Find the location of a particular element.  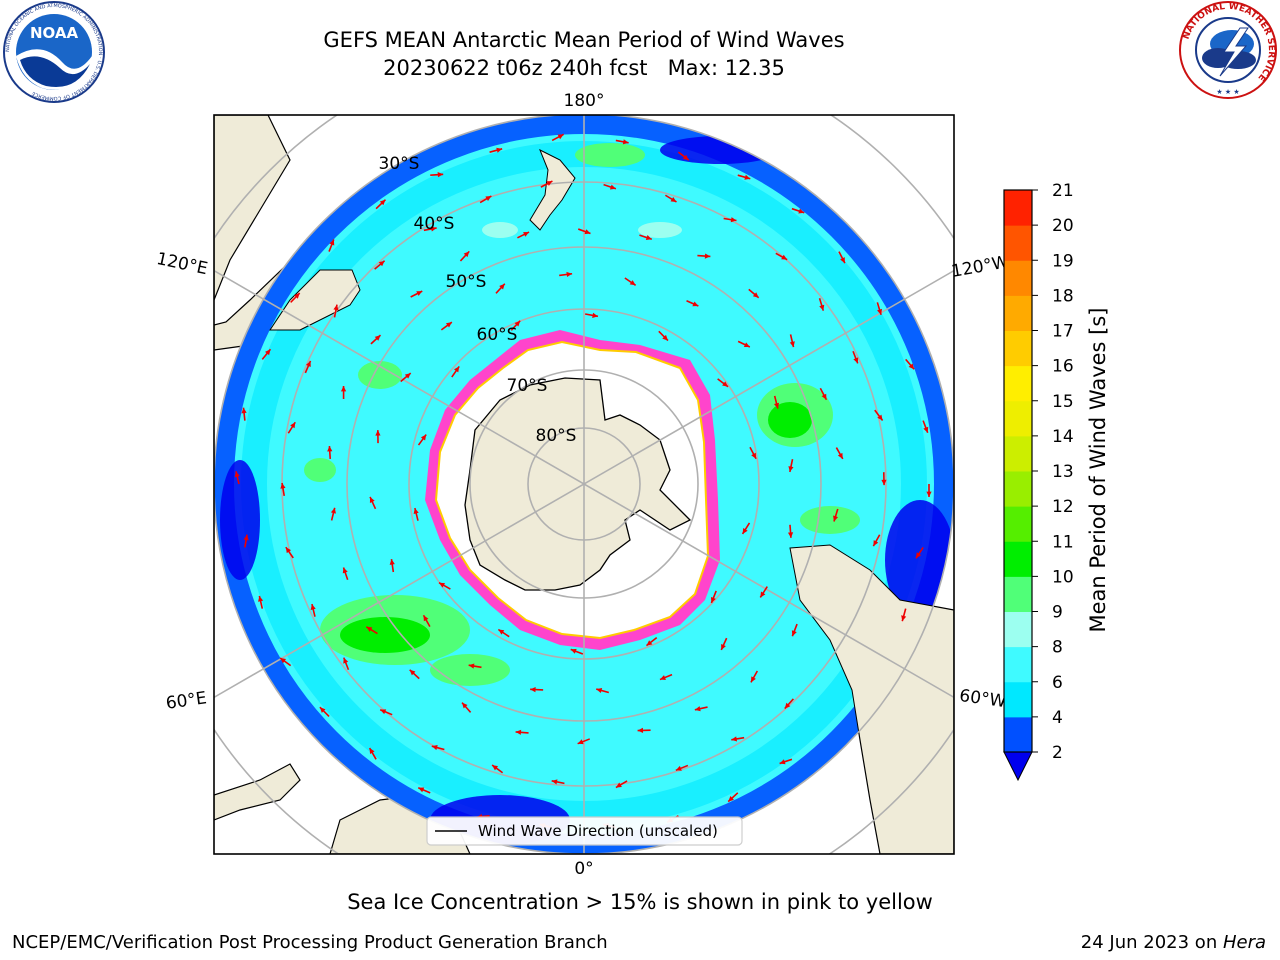

lat-label-80s: 80°S is located at coordinates (556, 436).